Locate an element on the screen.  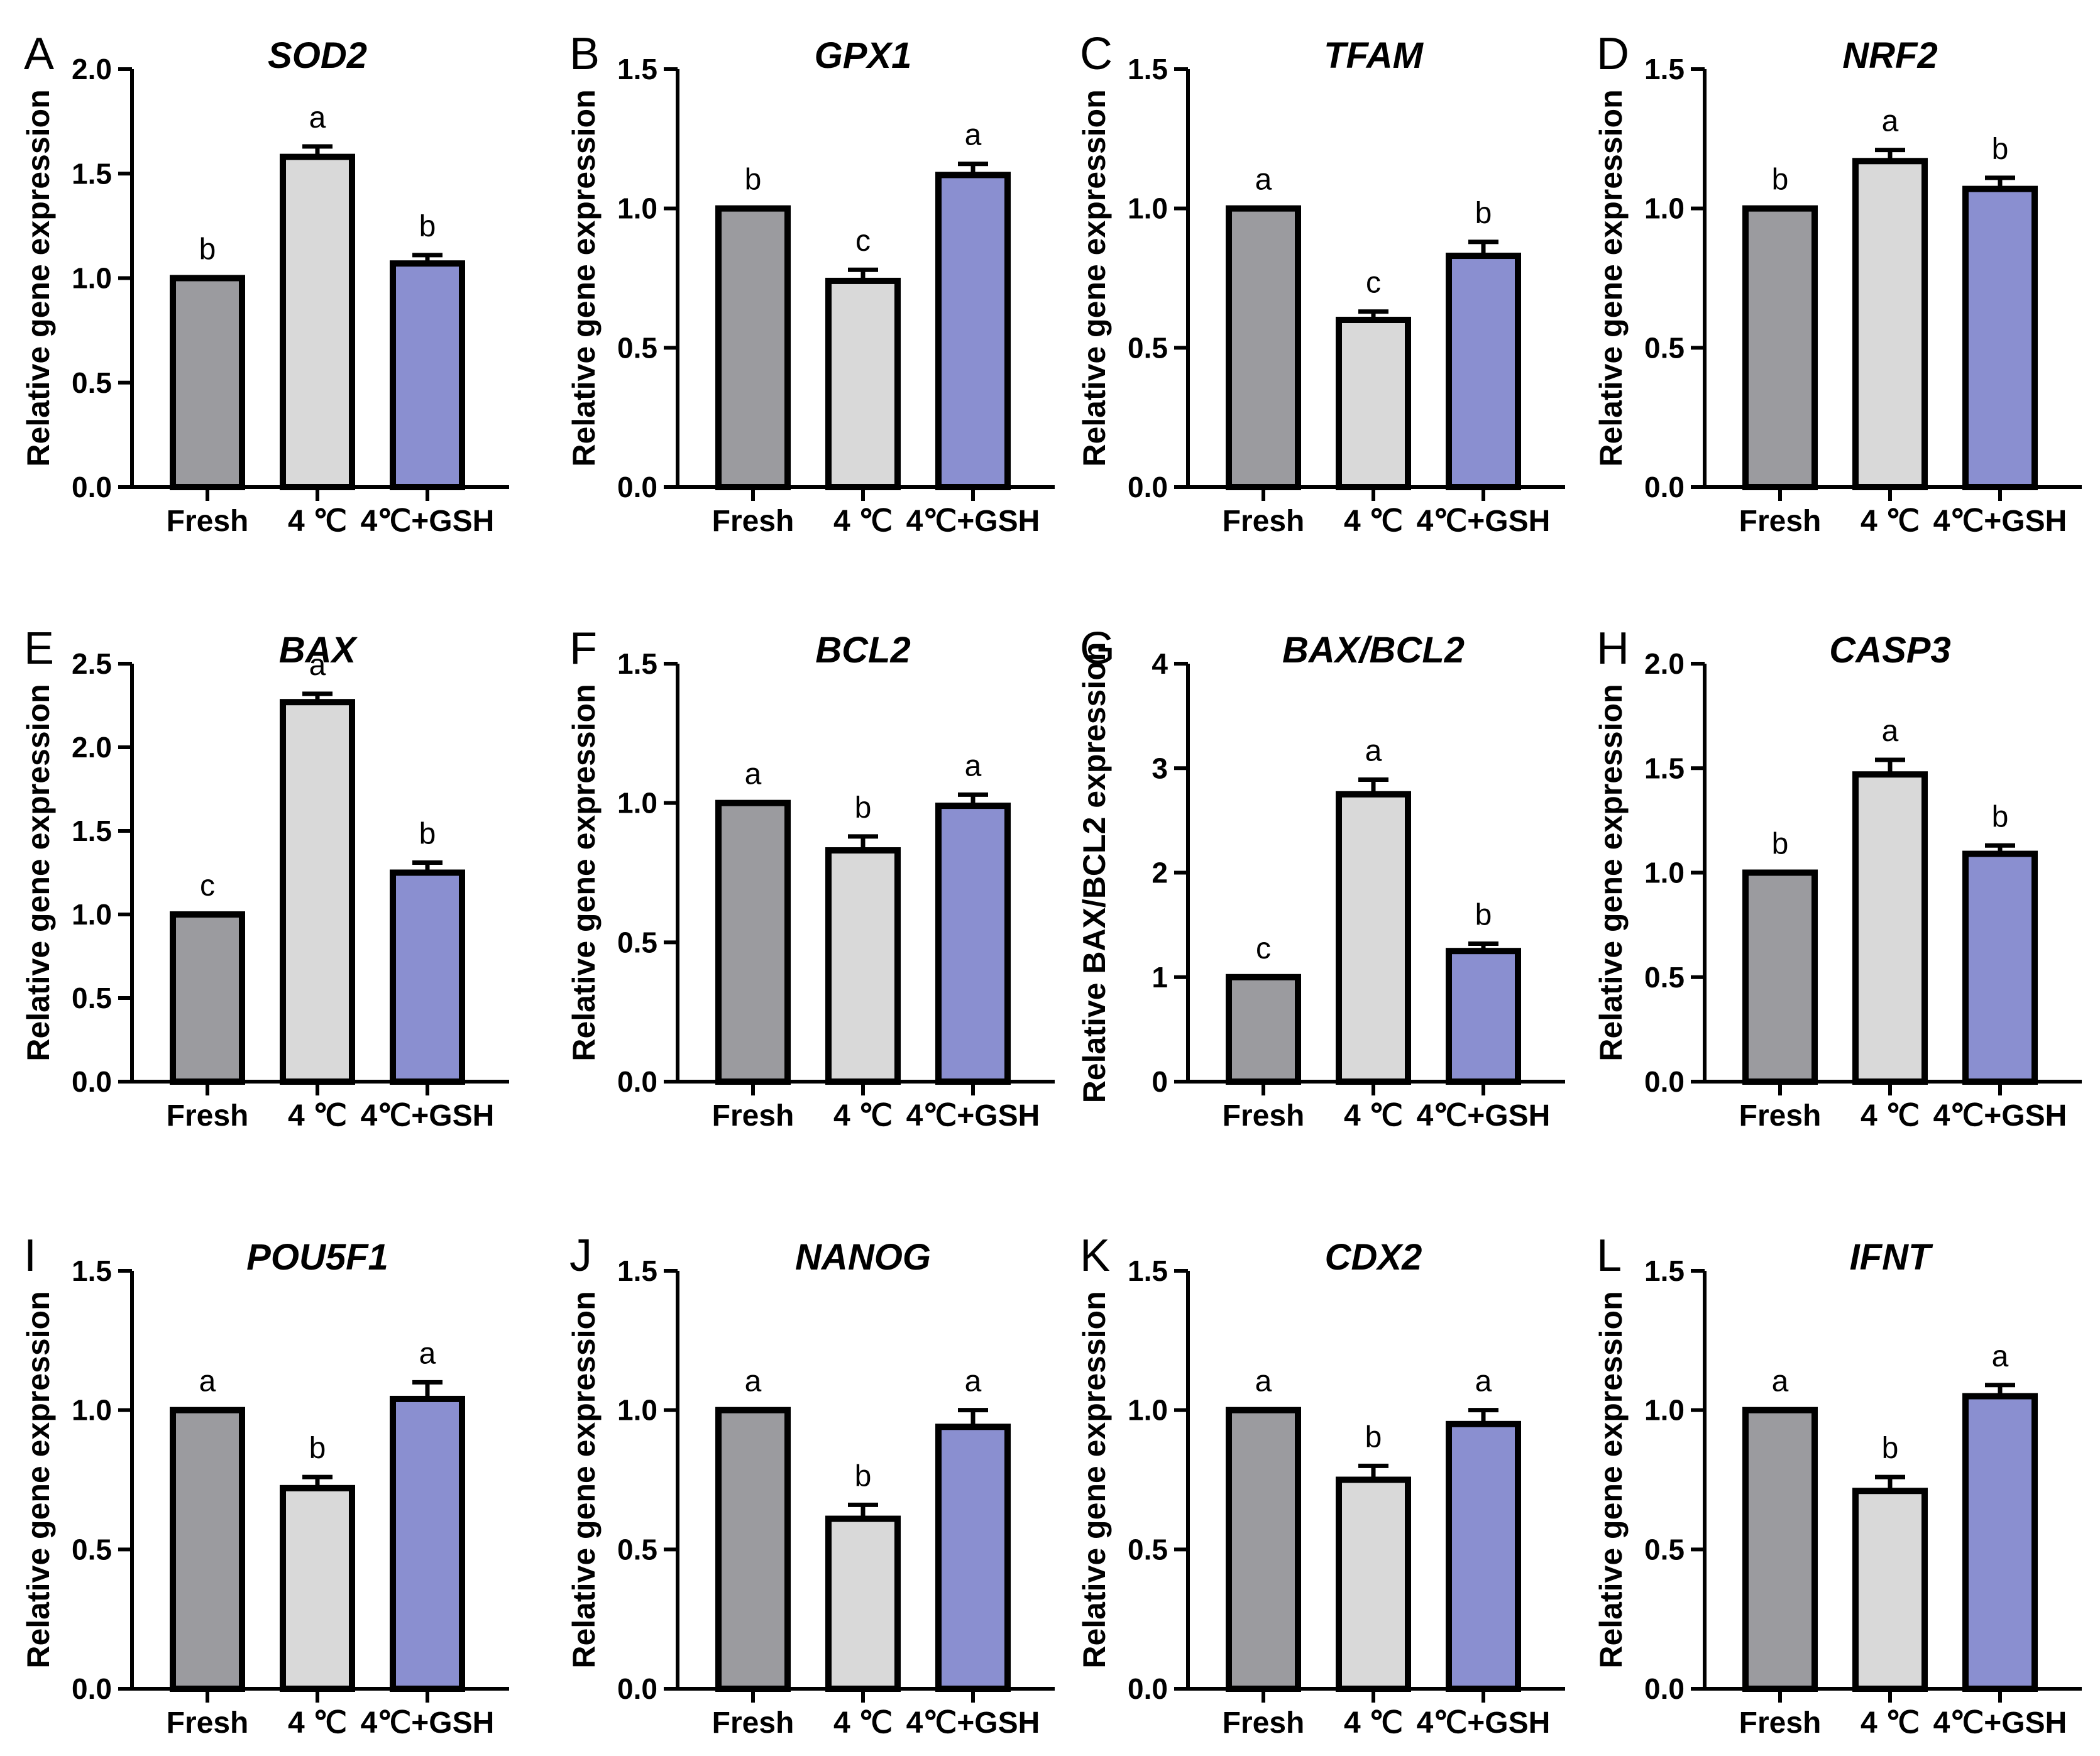
chart-title: GPX1 is located at coordinates (863, 55).